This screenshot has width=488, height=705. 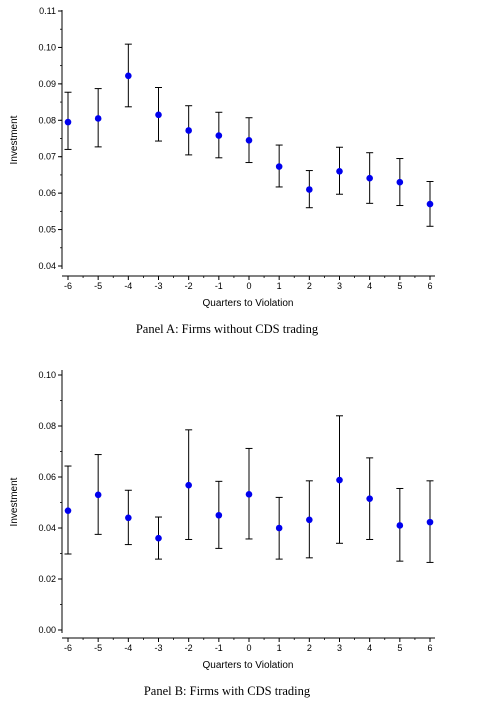 I want to click on panel-a-points, so click(x=249, y=140).